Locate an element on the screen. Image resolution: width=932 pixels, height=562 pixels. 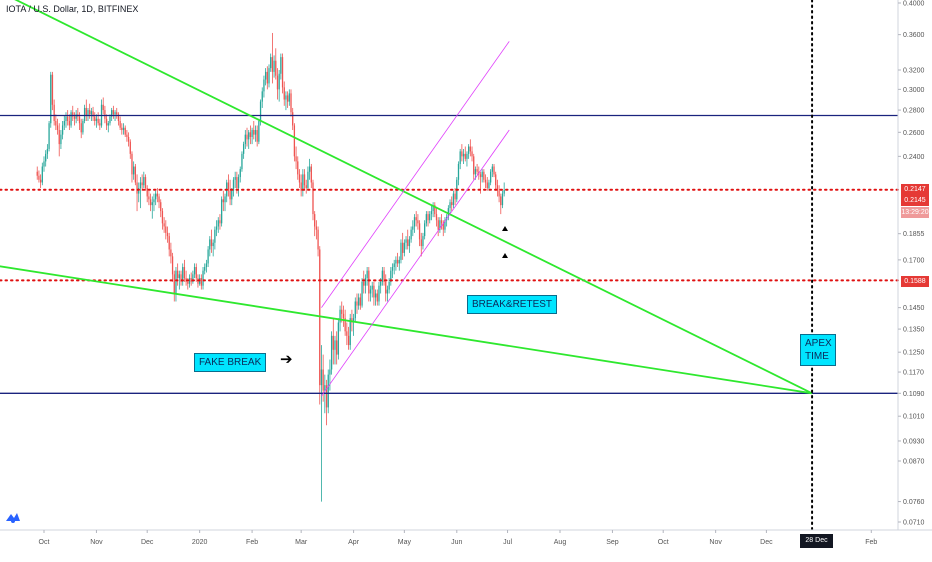
x-tick-label: Mar is located at coordinates (301, 542).